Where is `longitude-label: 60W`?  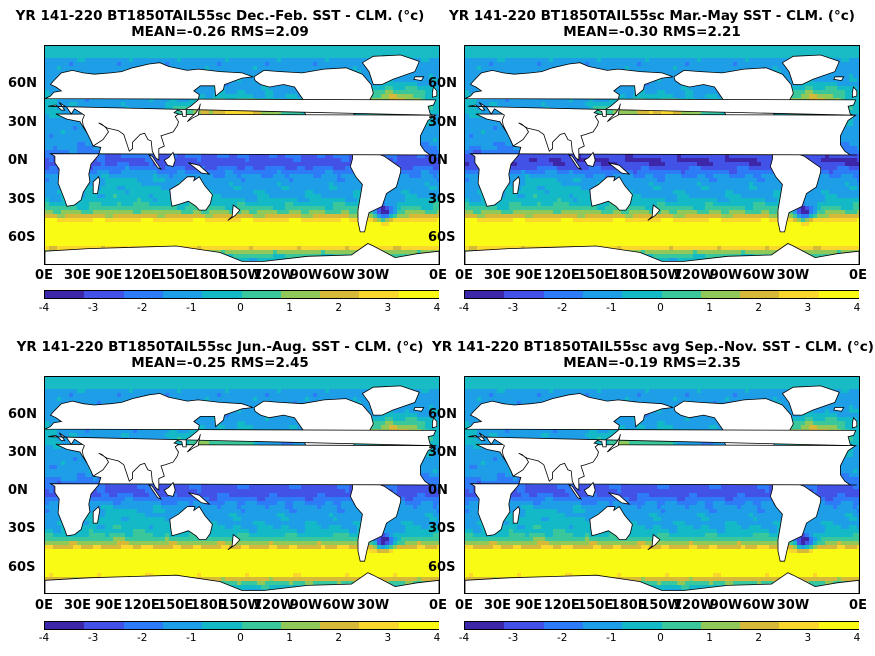
longitude-label: 60W is located at coordinates (758, 275).